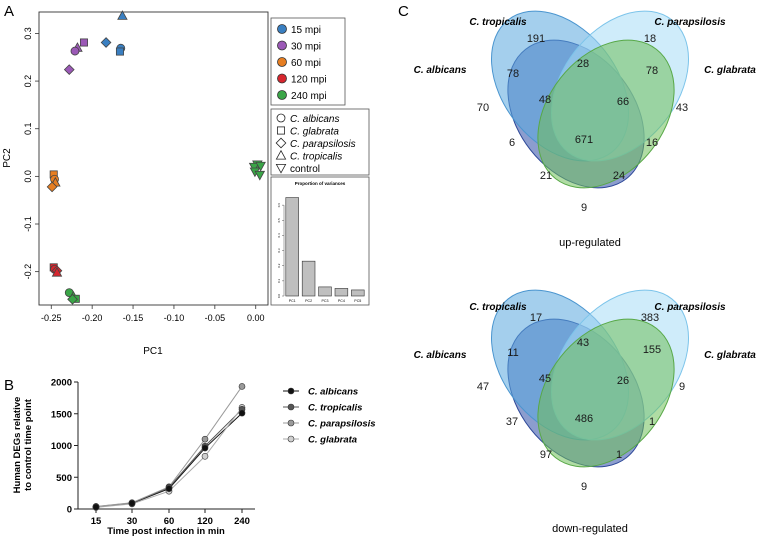  Describe the element at coordinates (72, 299) in the screenshot. I see `pca-point-240-mpi-c-parapsilosis` at that location.